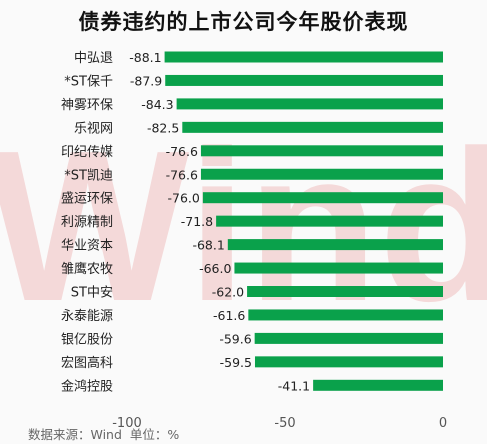 The height and width of the screenshot is (444, 487). I want to click on value-label: -87.9, so click(146, 80).